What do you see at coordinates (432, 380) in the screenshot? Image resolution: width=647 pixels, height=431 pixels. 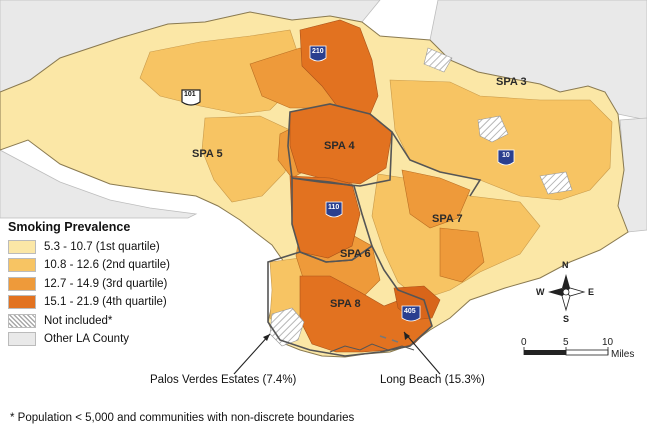 I see `long-beach-callout: Long Beach (15.3%)` at bounding box center [432, 380].